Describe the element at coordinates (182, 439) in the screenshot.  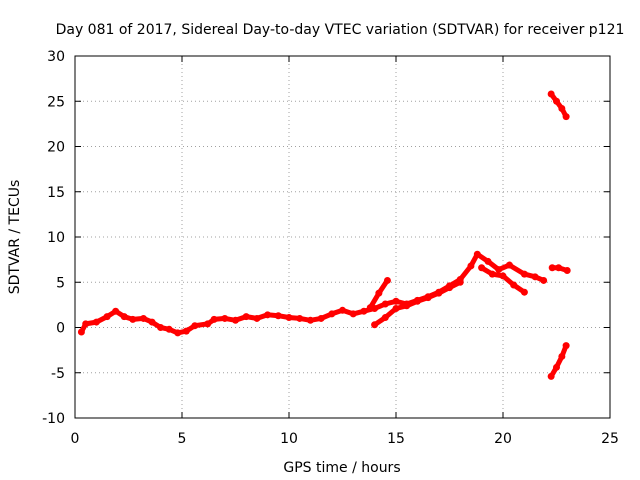
I see `x-tick-label: 5` at that location.